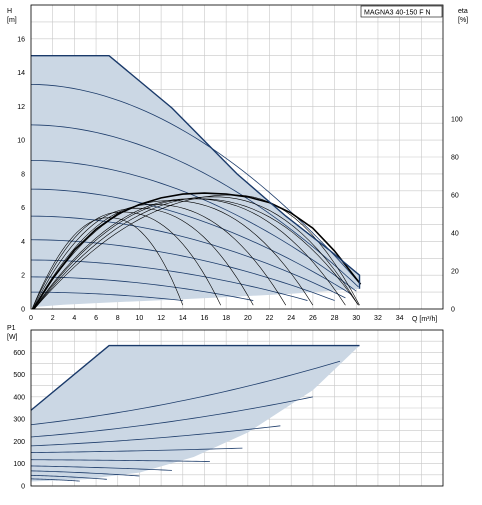 The width and height of the screenshot is (482, 505). Describe the element at coordinates (23, 242) in the screenshot. I see `y-tick-label: 4` at that location.